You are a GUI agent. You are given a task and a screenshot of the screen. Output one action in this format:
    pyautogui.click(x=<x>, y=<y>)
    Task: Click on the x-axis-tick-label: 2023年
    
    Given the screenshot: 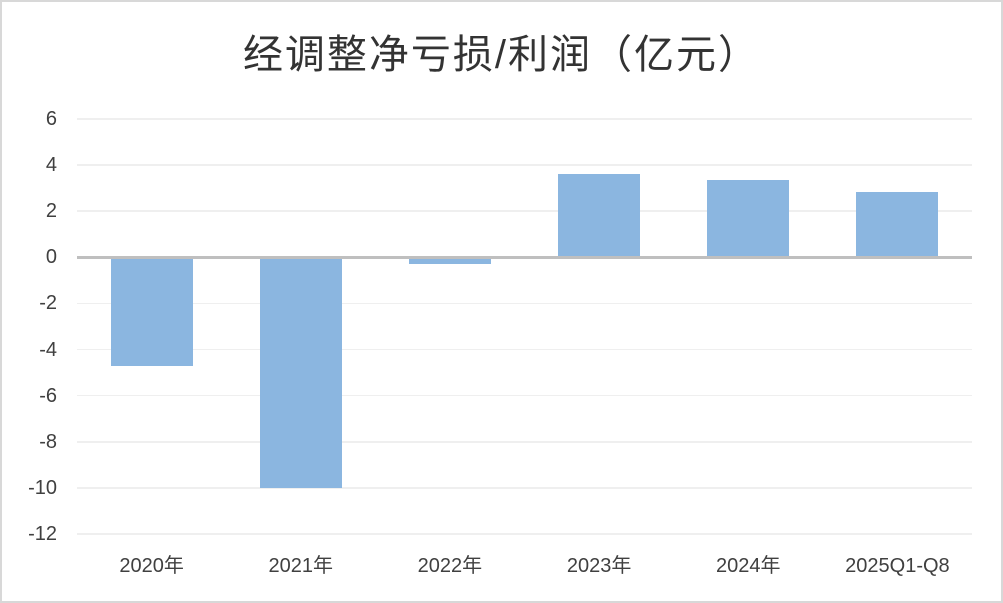 What is the action you would take?
    pyautogui.click(x=599, y=566)
    